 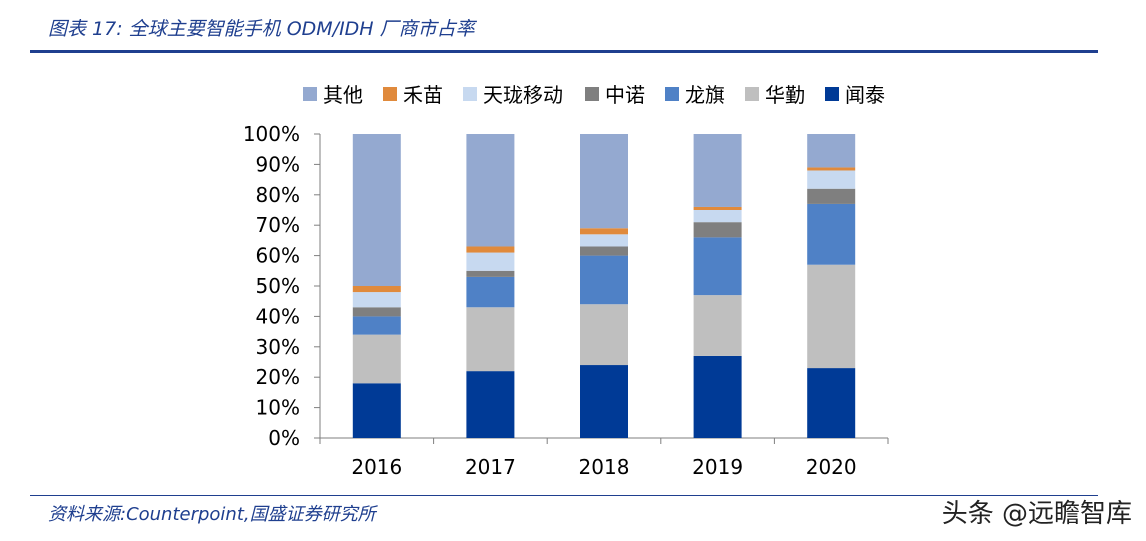 I want to click on bar-segment-2016-华勤, so click(x=376, y=359).